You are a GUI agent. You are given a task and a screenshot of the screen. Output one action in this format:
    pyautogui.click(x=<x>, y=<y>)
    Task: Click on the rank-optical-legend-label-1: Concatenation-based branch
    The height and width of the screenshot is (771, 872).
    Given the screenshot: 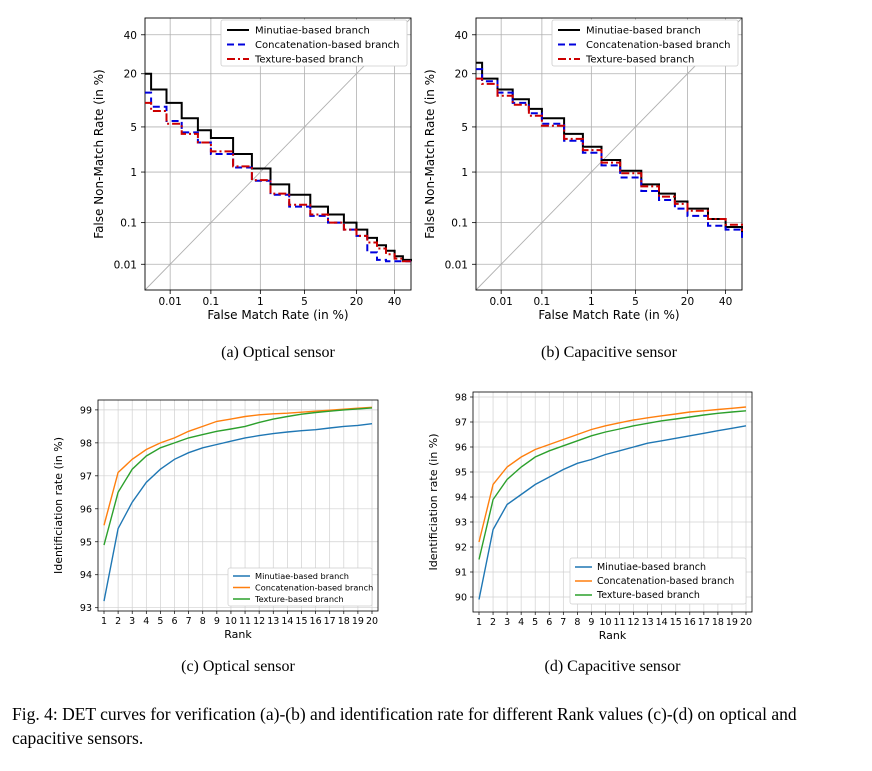 What is the action you would take?
    pyautogui.click(x=314, y=588)
    